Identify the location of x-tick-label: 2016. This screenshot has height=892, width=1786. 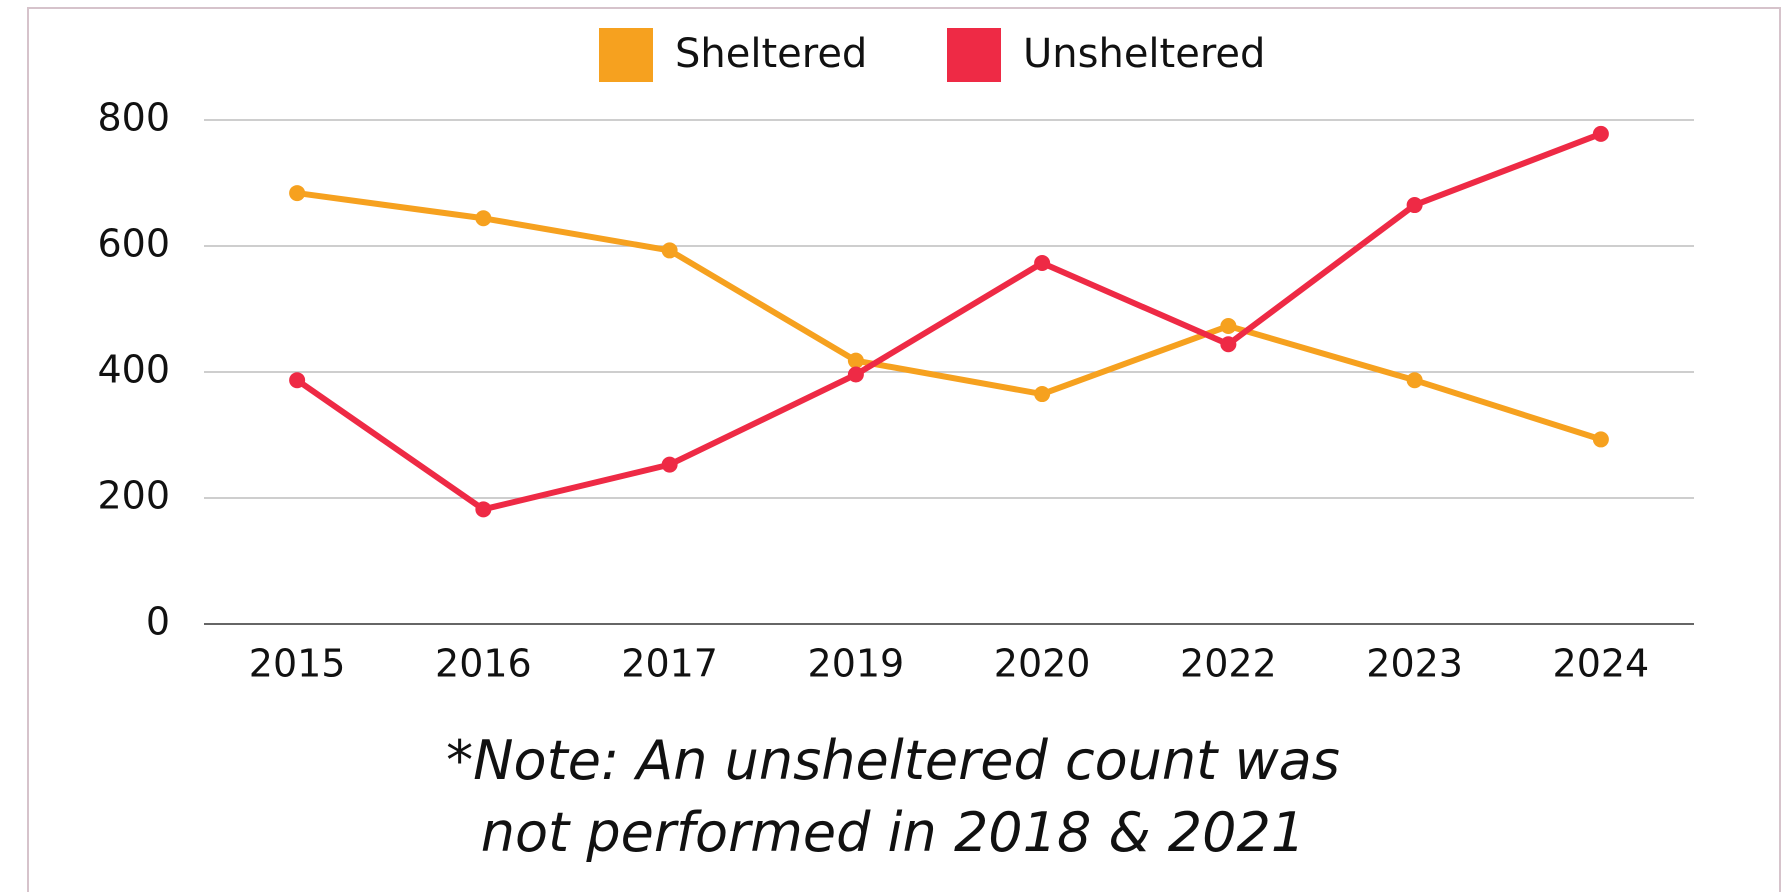
(483, 664).